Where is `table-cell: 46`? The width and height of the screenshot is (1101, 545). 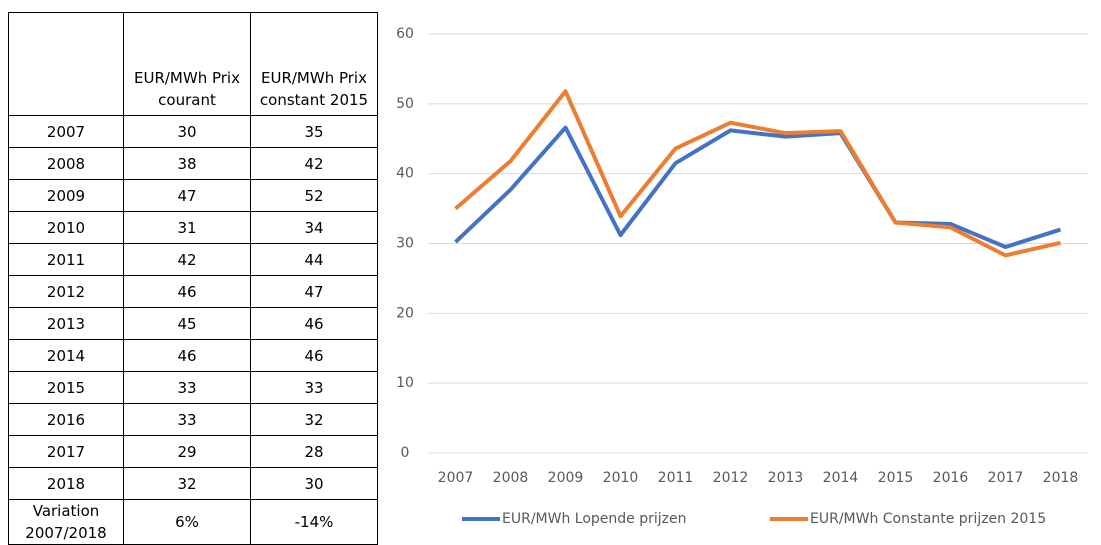
table-cell: 46 is located at coordinates (187, 291).